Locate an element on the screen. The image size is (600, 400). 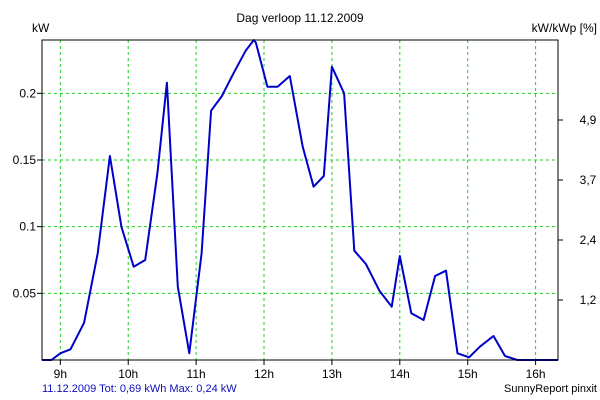
x-tick-label: 12h is located at coordinates (264, 374).